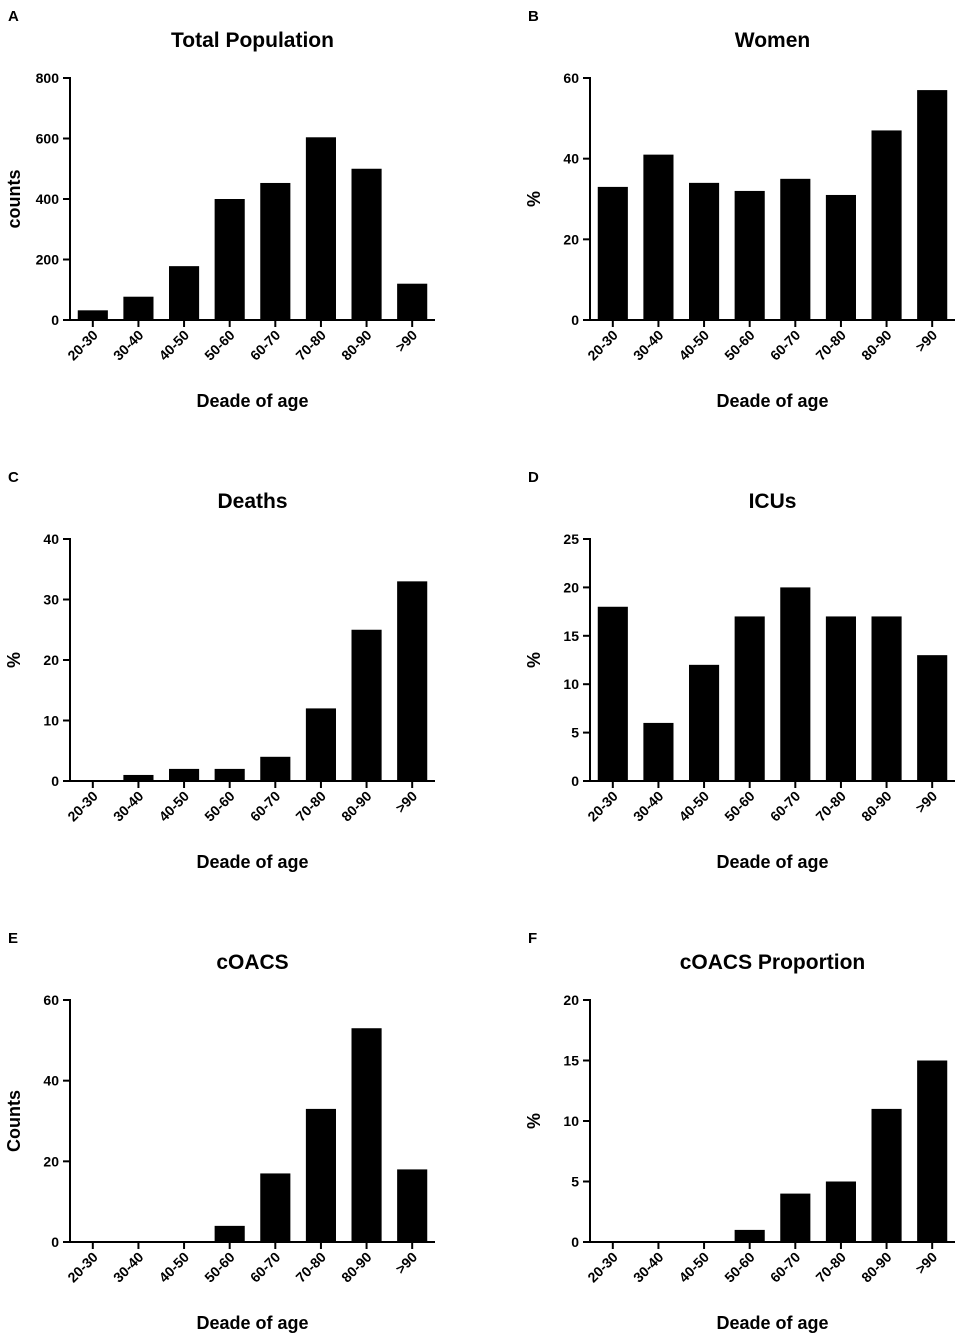  Describe the element at coordinates (252, 40) in the screenshot. I see `chart-title: Total Population` at that location.